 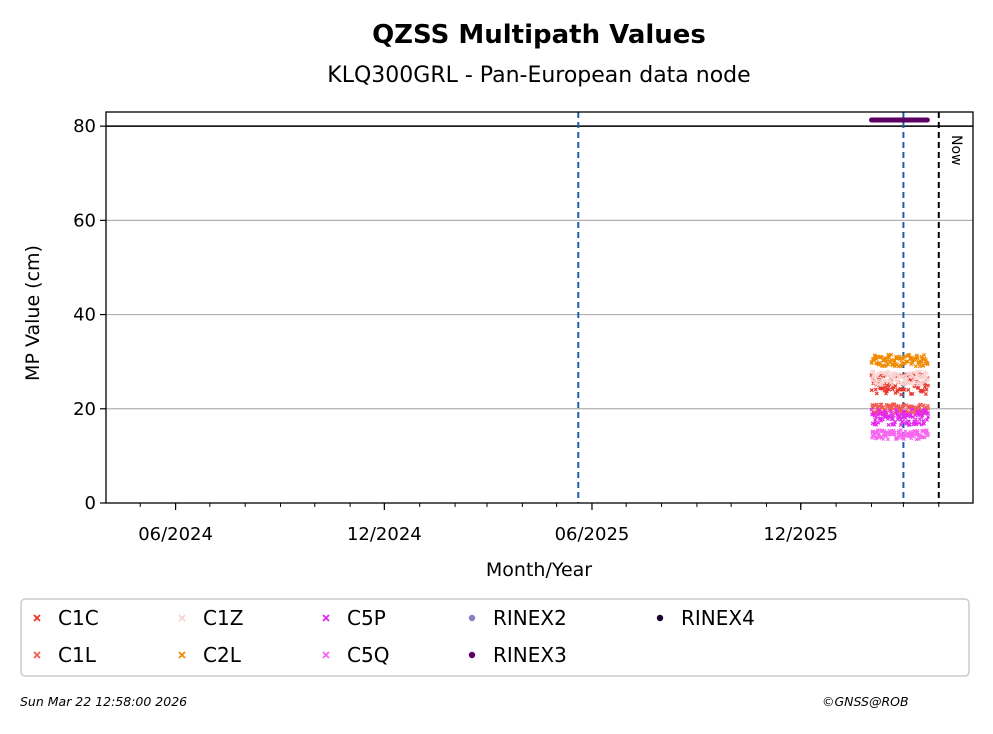 What do you see at coordinates (222, 655) in the screenshot?
I see `legend-label-c2l: C2L` at bounding box center [222, 655].